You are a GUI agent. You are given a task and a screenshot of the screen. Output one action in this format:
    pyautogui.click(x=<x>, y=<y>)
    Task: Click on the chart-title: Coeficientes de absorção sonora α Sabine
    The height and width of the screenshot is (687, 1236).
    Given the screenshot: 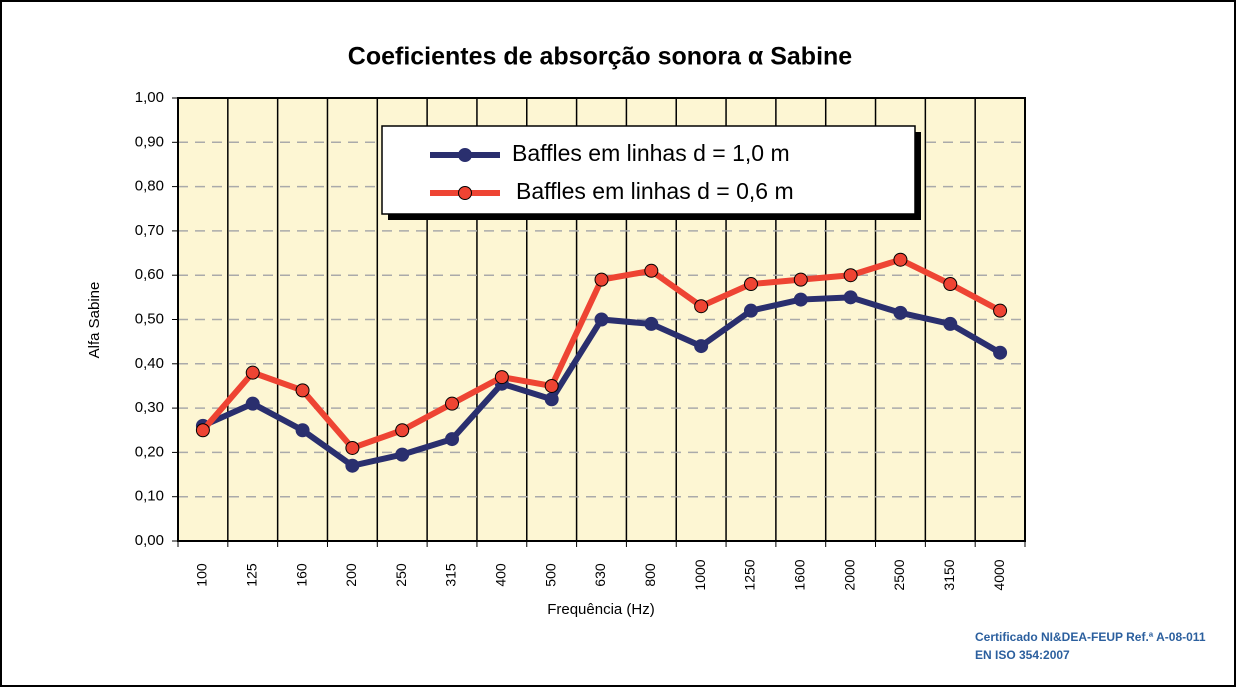 What is the action you would take?
    pyautogui.click(x=600, y=57)
    